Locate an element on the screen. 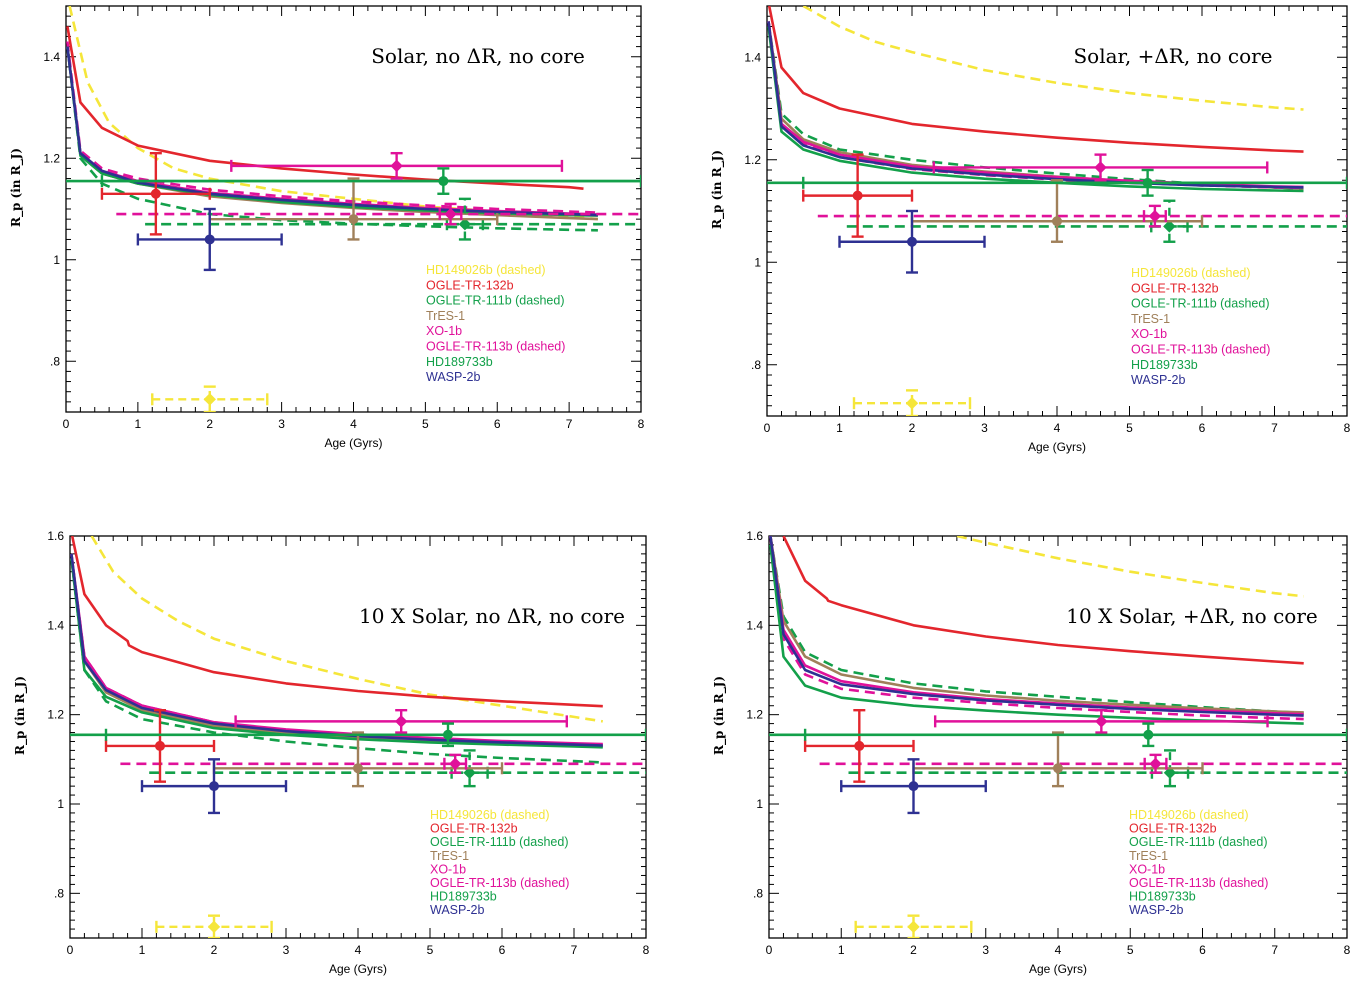 The height and width of the screenshot is (988, 1366). x-tick-label: 1 is located at coordinates (138, 424).